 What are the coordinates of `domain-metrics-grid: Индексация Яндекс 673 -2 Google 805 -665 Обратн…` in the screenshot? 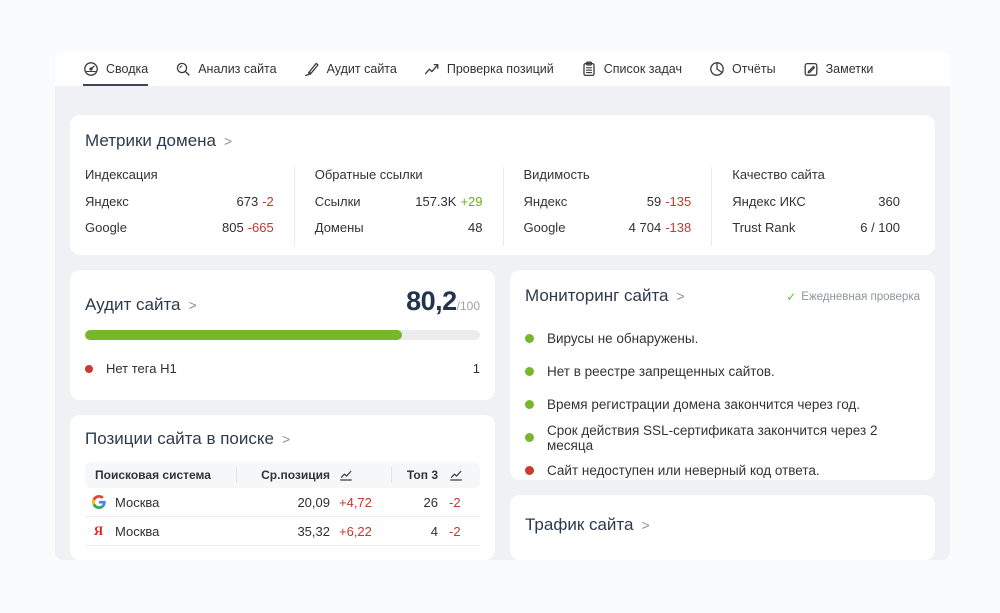 It's located at (502, 206).